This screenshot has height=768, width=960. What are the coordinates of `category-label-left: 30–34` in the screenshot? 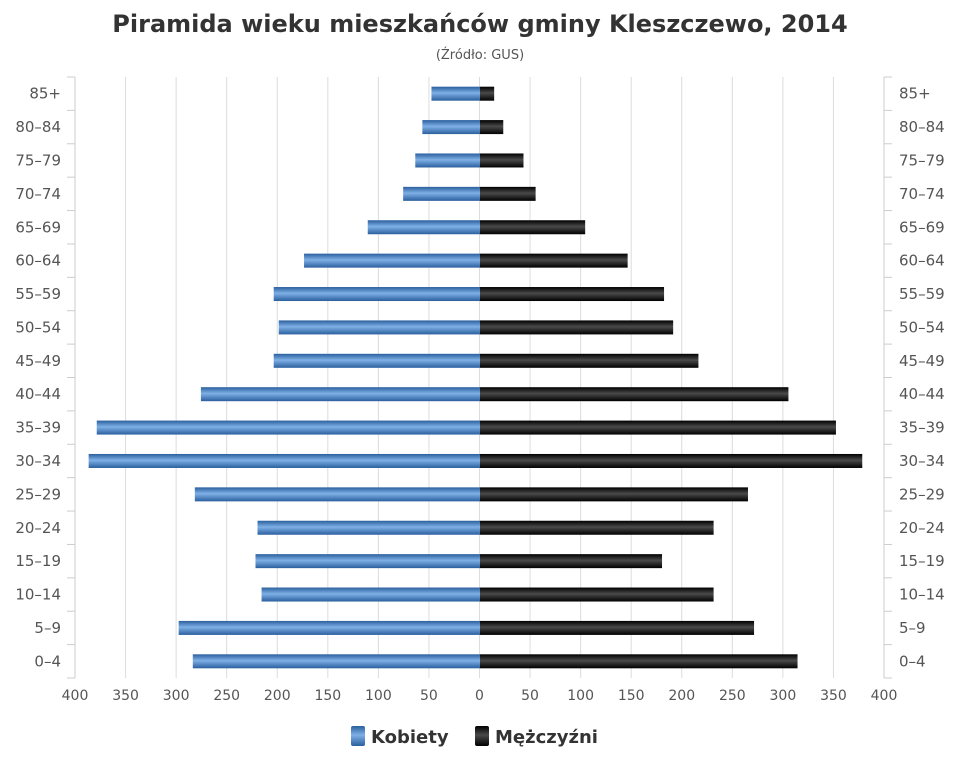 It's located at (38, 461).